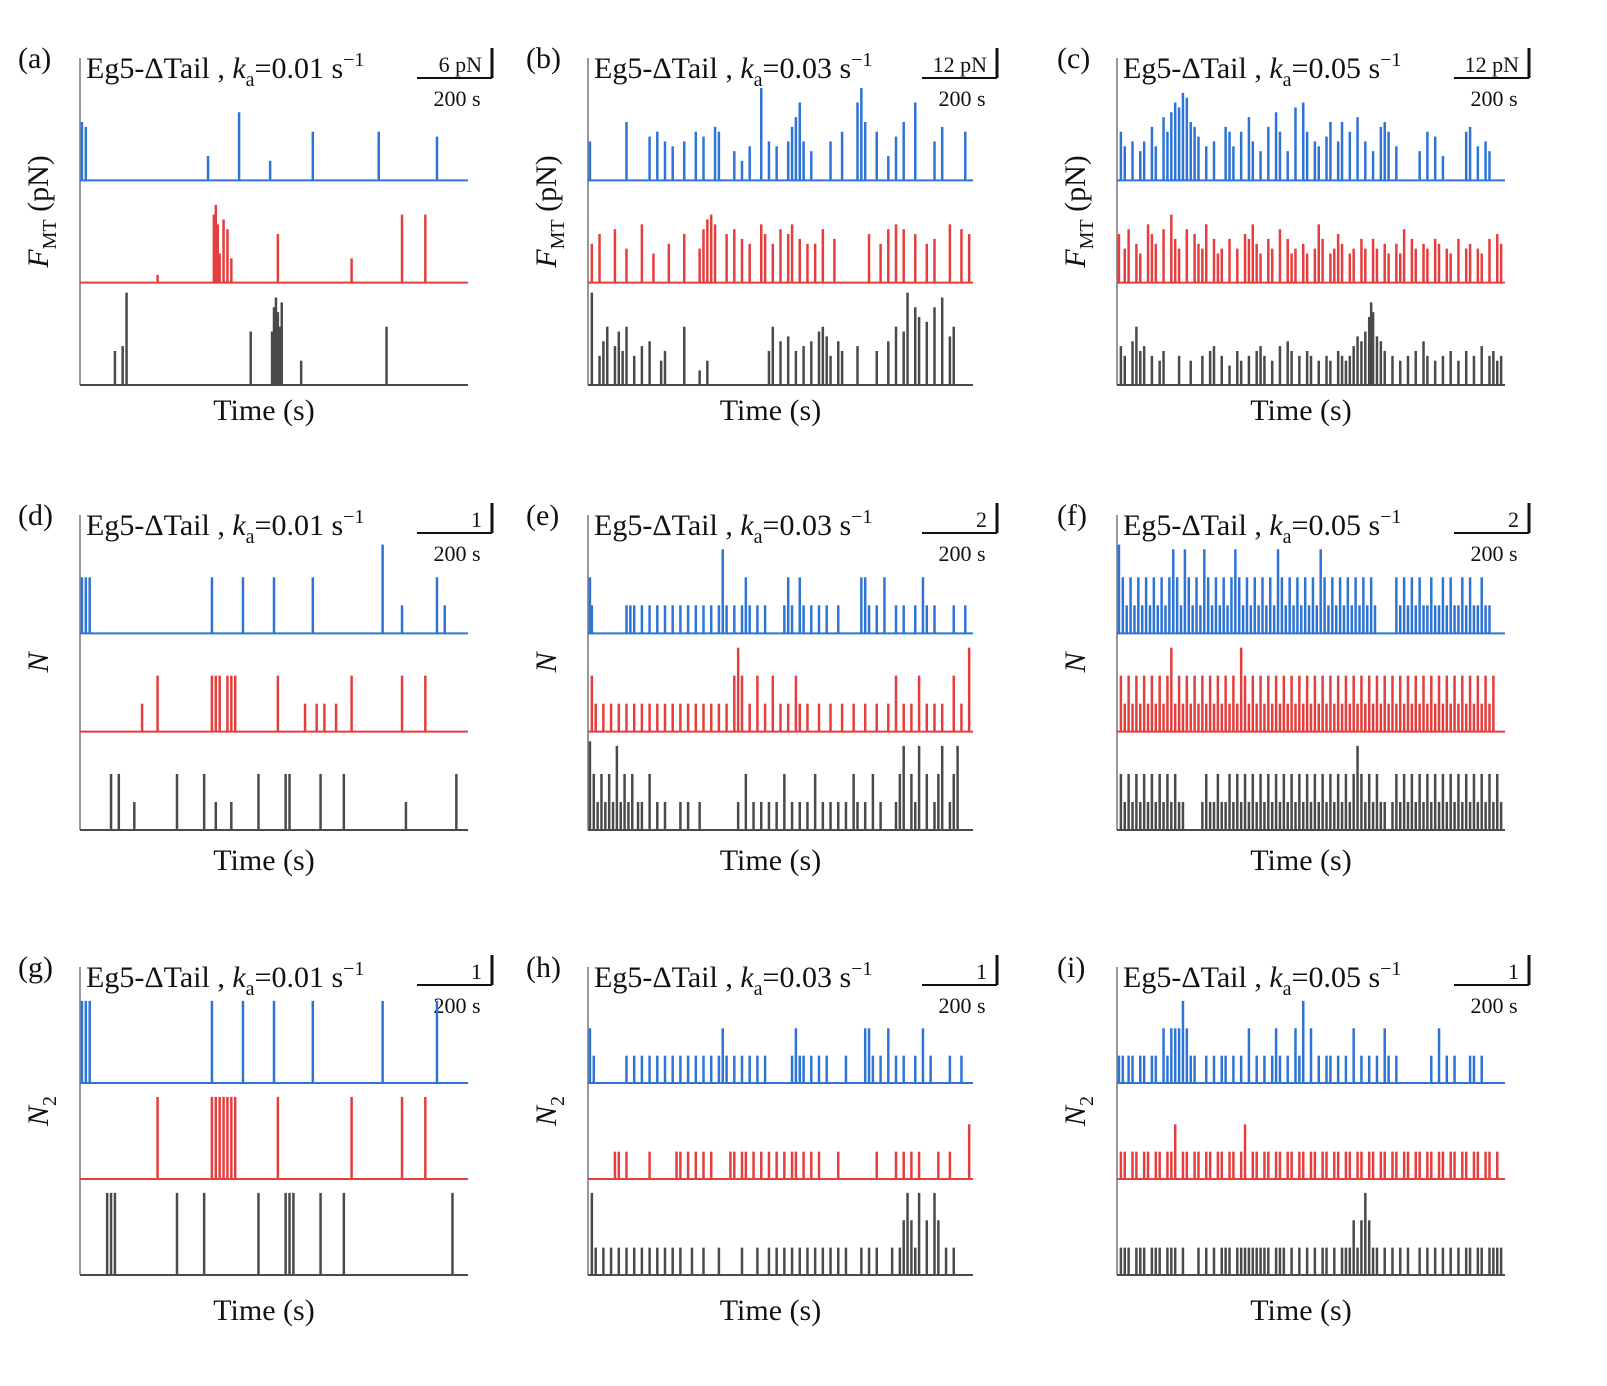 This screenshot has height=1386, width=1607. What do you see at coordinates (1072, 515) in the screenshot?
I see `panel-letter: (f)` at bounding box center [1072, 515].